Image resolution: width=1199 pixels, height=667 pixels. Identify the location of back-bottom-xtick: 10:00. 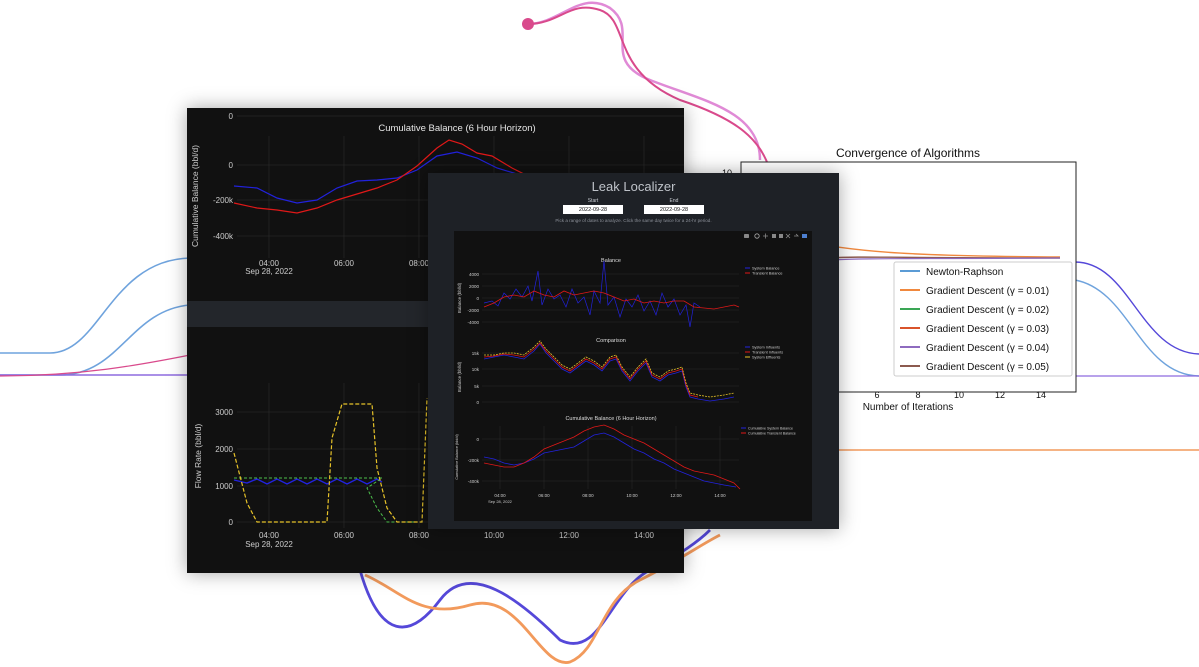
(494, 535).